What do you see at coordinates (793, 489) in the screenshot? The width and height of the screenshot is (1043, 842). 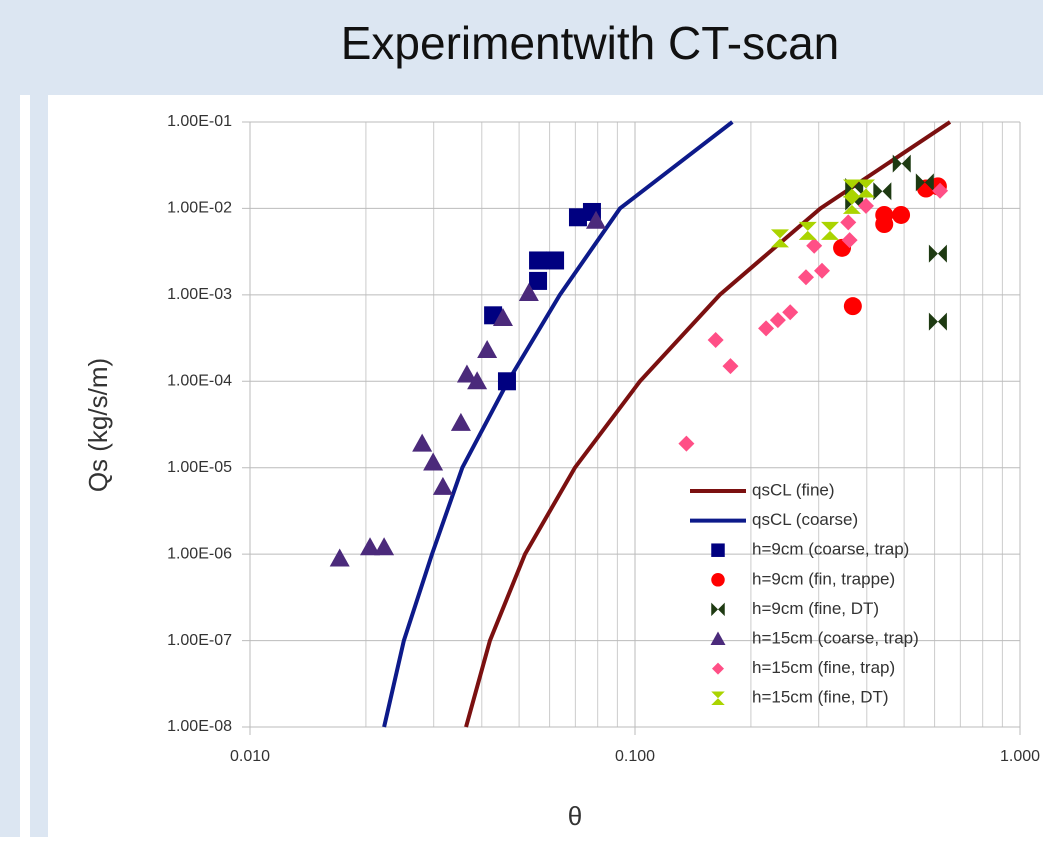 I see `legend-label: qsCL (fine)` at bounding box center [793, 489].